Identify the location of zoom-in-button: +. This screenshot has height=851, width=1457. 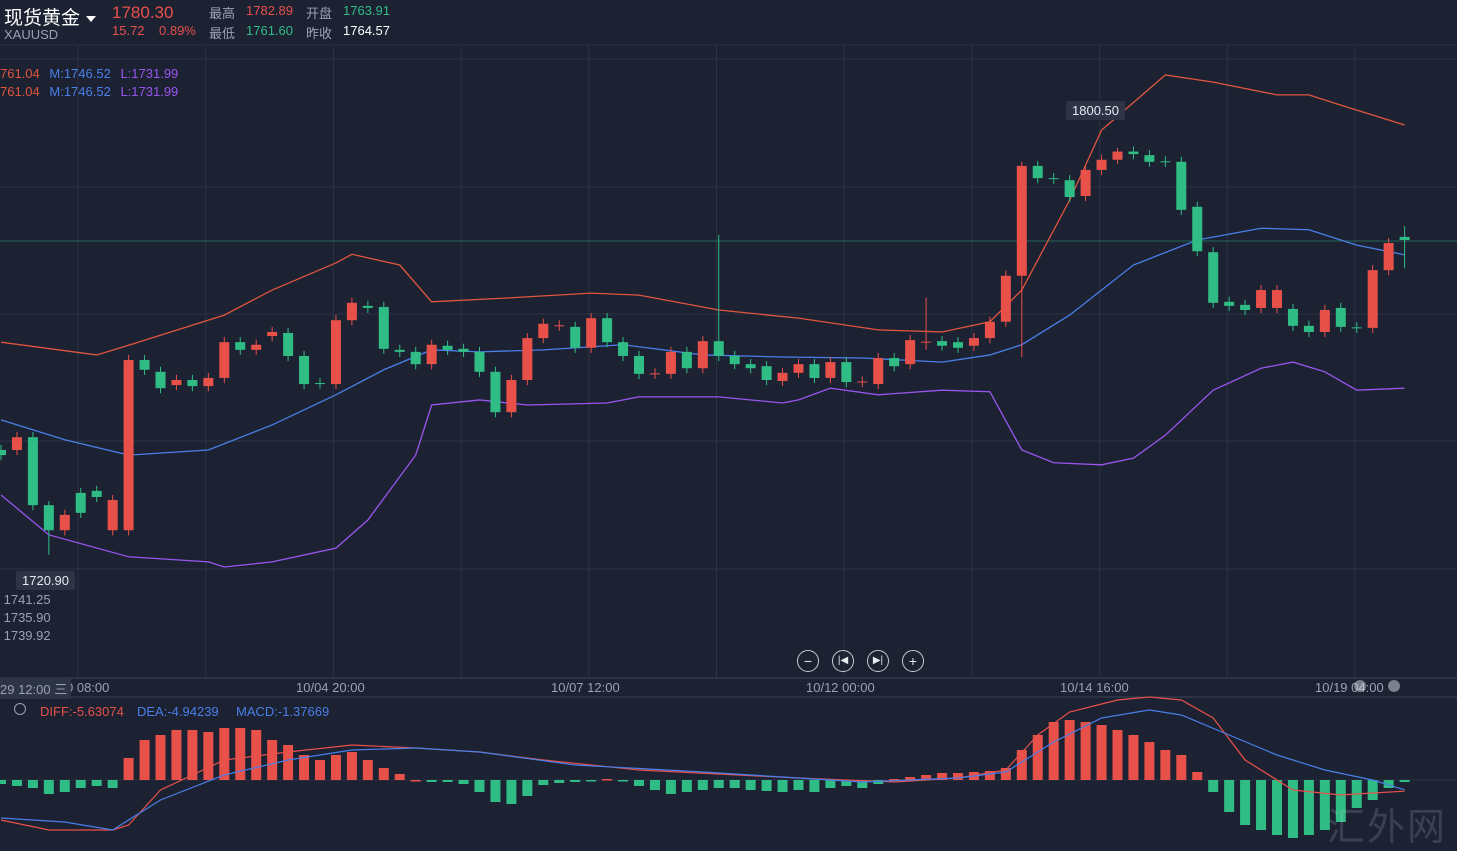
(913, 661).